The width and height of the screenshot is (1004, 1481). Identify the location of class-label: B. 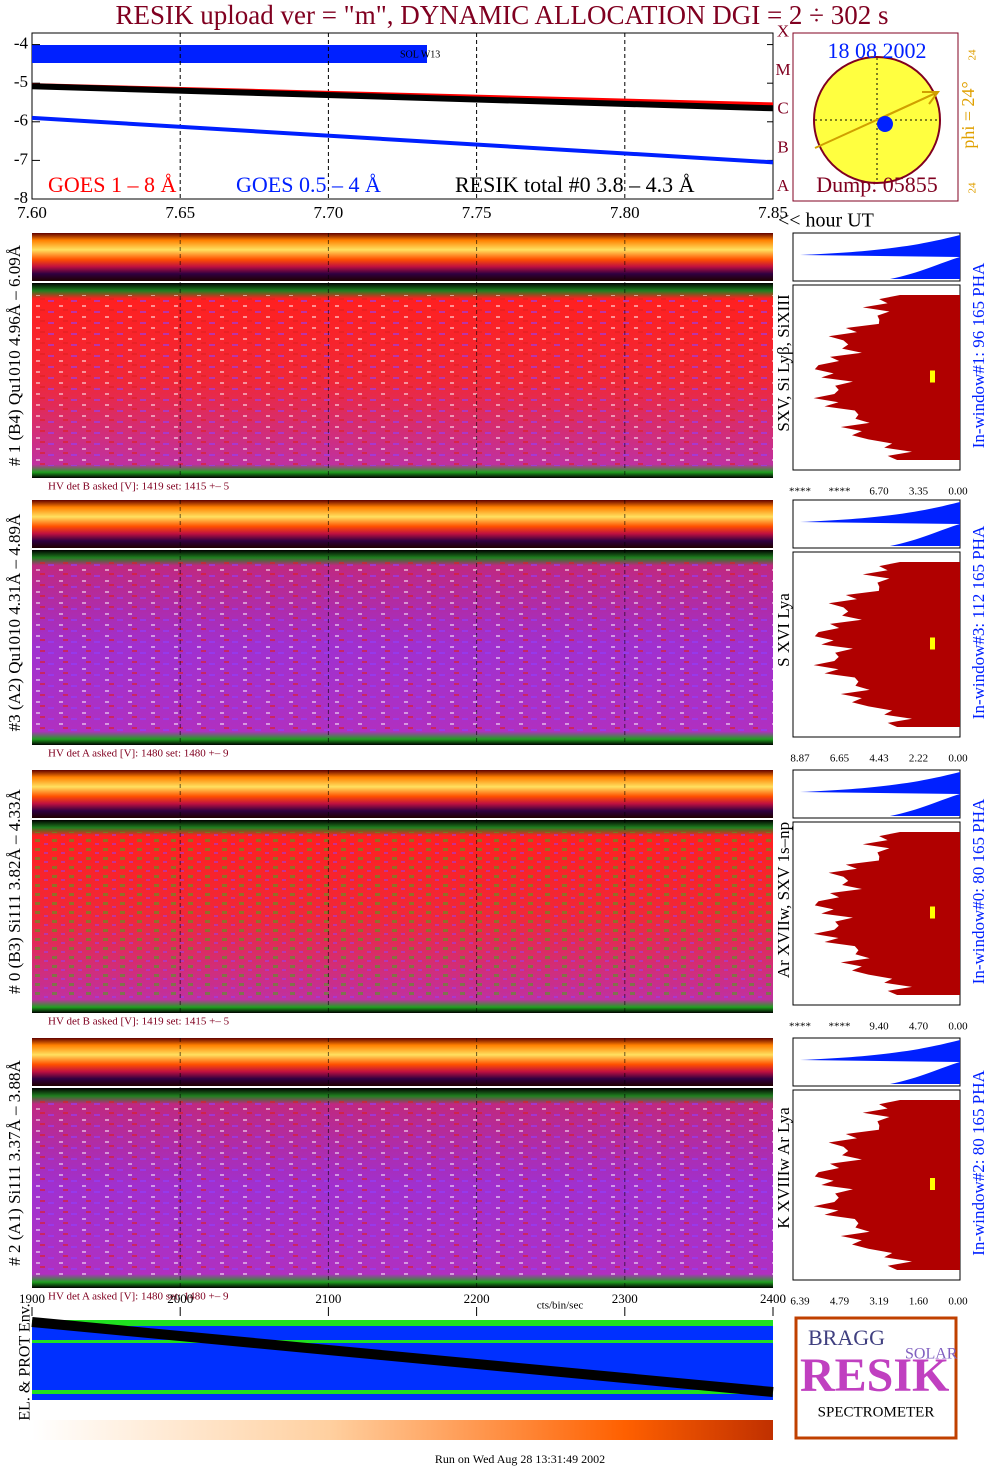
(782, 146).